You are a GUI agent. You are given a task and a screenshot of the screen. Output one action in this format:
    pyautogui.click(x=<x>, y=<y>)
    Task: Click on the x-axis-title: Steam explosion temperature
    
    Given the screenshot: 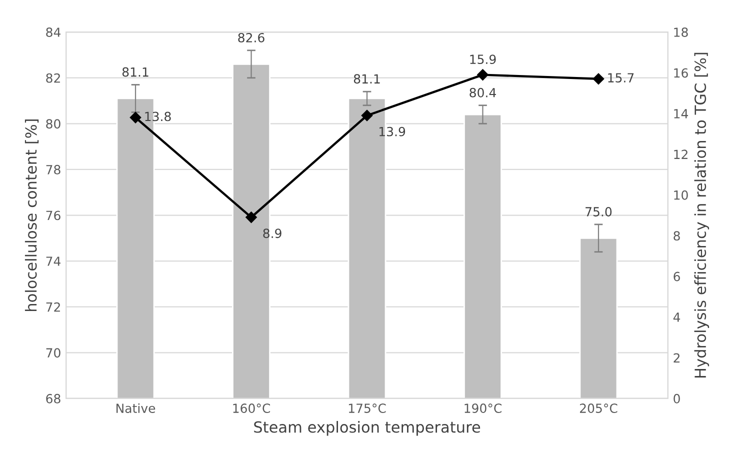 What is the action you would take?
    pyautogui.click(x=367, y=428)
    